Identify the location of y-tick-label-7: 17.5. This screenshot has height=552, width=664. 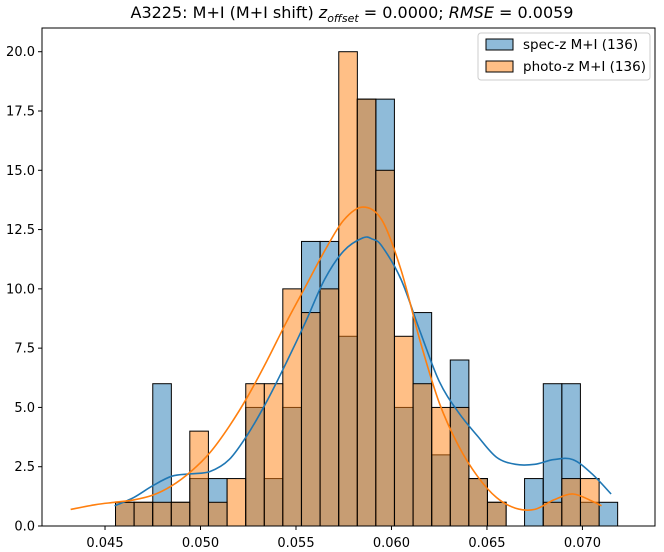
(20, 112).